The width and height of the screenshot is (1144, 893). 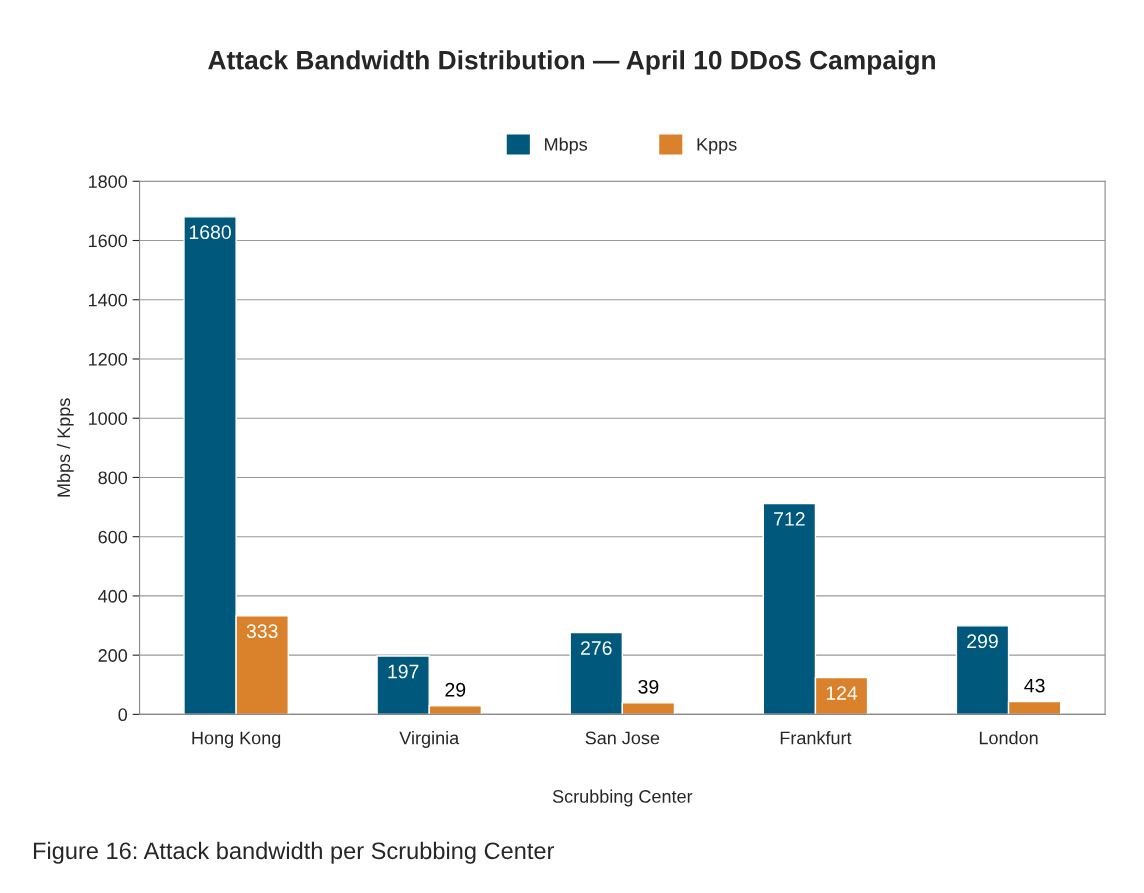 I want to click on data-label: 124, so click(x=842, y=693).